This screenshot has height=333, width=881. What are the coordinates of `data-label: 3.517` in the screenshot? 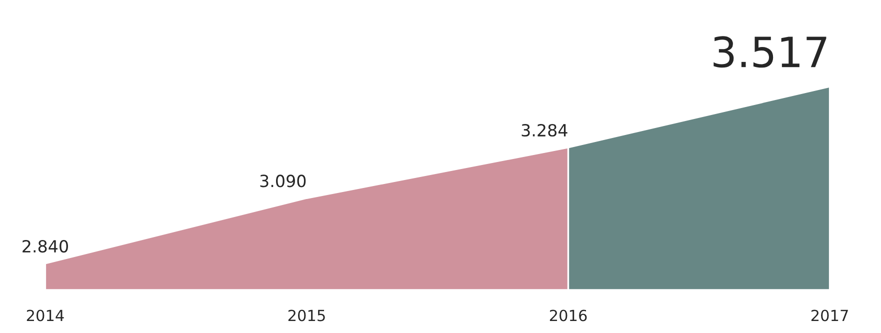 It's located at (770, 52).